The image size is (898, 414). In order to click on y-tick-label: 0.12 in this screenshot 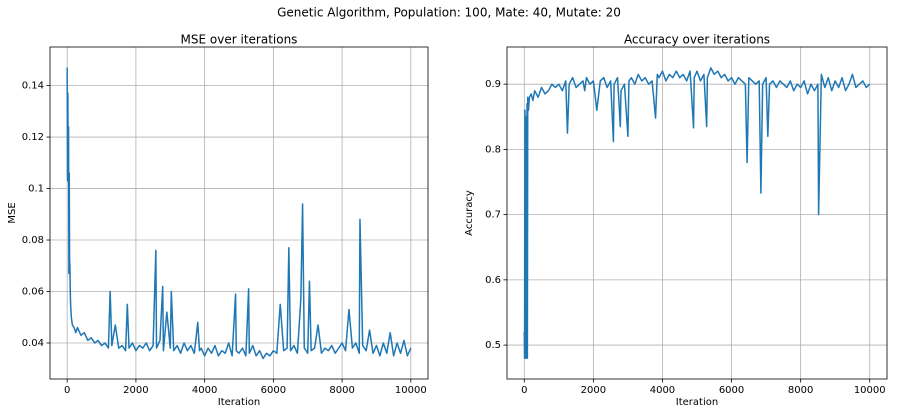, I will do `click(33, 137)`.